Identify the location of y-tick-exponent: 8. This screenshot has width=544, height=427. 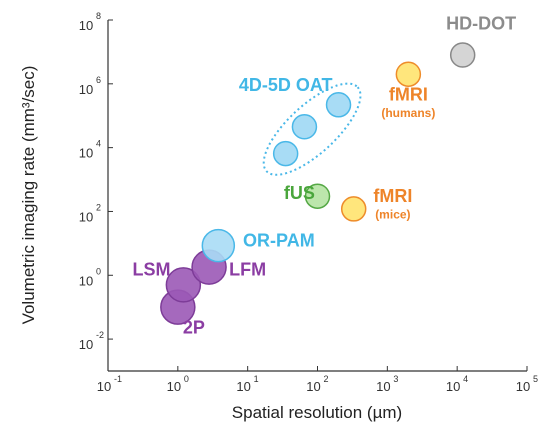
(98, 16).